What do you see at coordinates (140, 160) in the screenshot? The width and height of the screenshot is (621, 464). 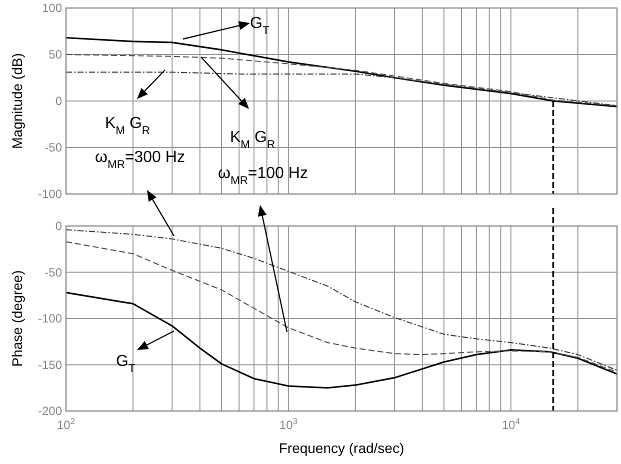 I see `annotation: ω$_{MR}$=300 Hz` at bounding box center [140, 160].